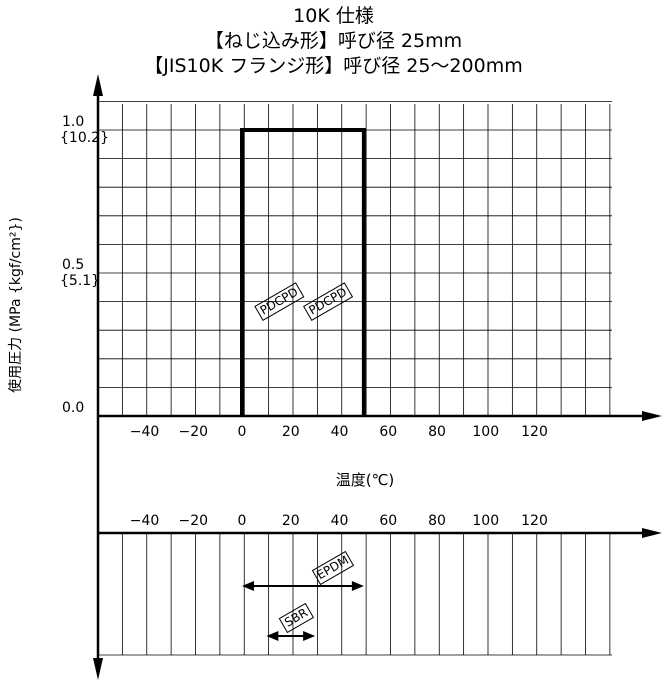 The image size is (667, 684). I want to click on y-axis-label: 使用圧力 (MPa {kgf/cm²}), so click(16, 305).